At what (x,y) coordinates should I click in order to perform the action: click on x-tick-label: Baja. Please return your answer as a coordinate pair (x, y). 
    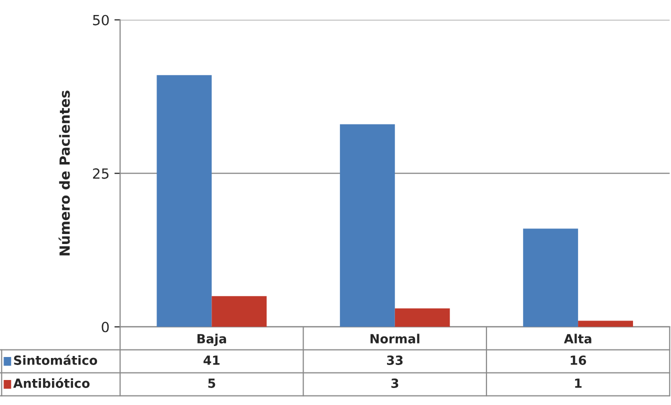
    Looking at the image, I should click on (212, 340).